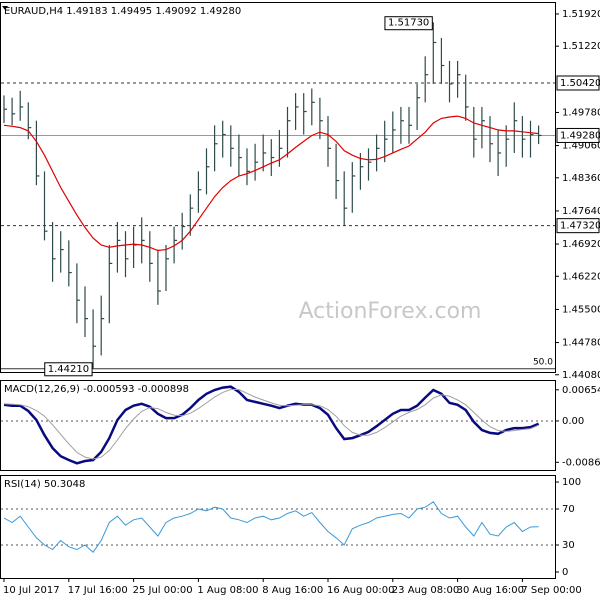 This screenshot has height=600, width=600. Describe the element at coordinates (390, 311) in the screenshot. I see `watermark: ActionForex.com` at that location.